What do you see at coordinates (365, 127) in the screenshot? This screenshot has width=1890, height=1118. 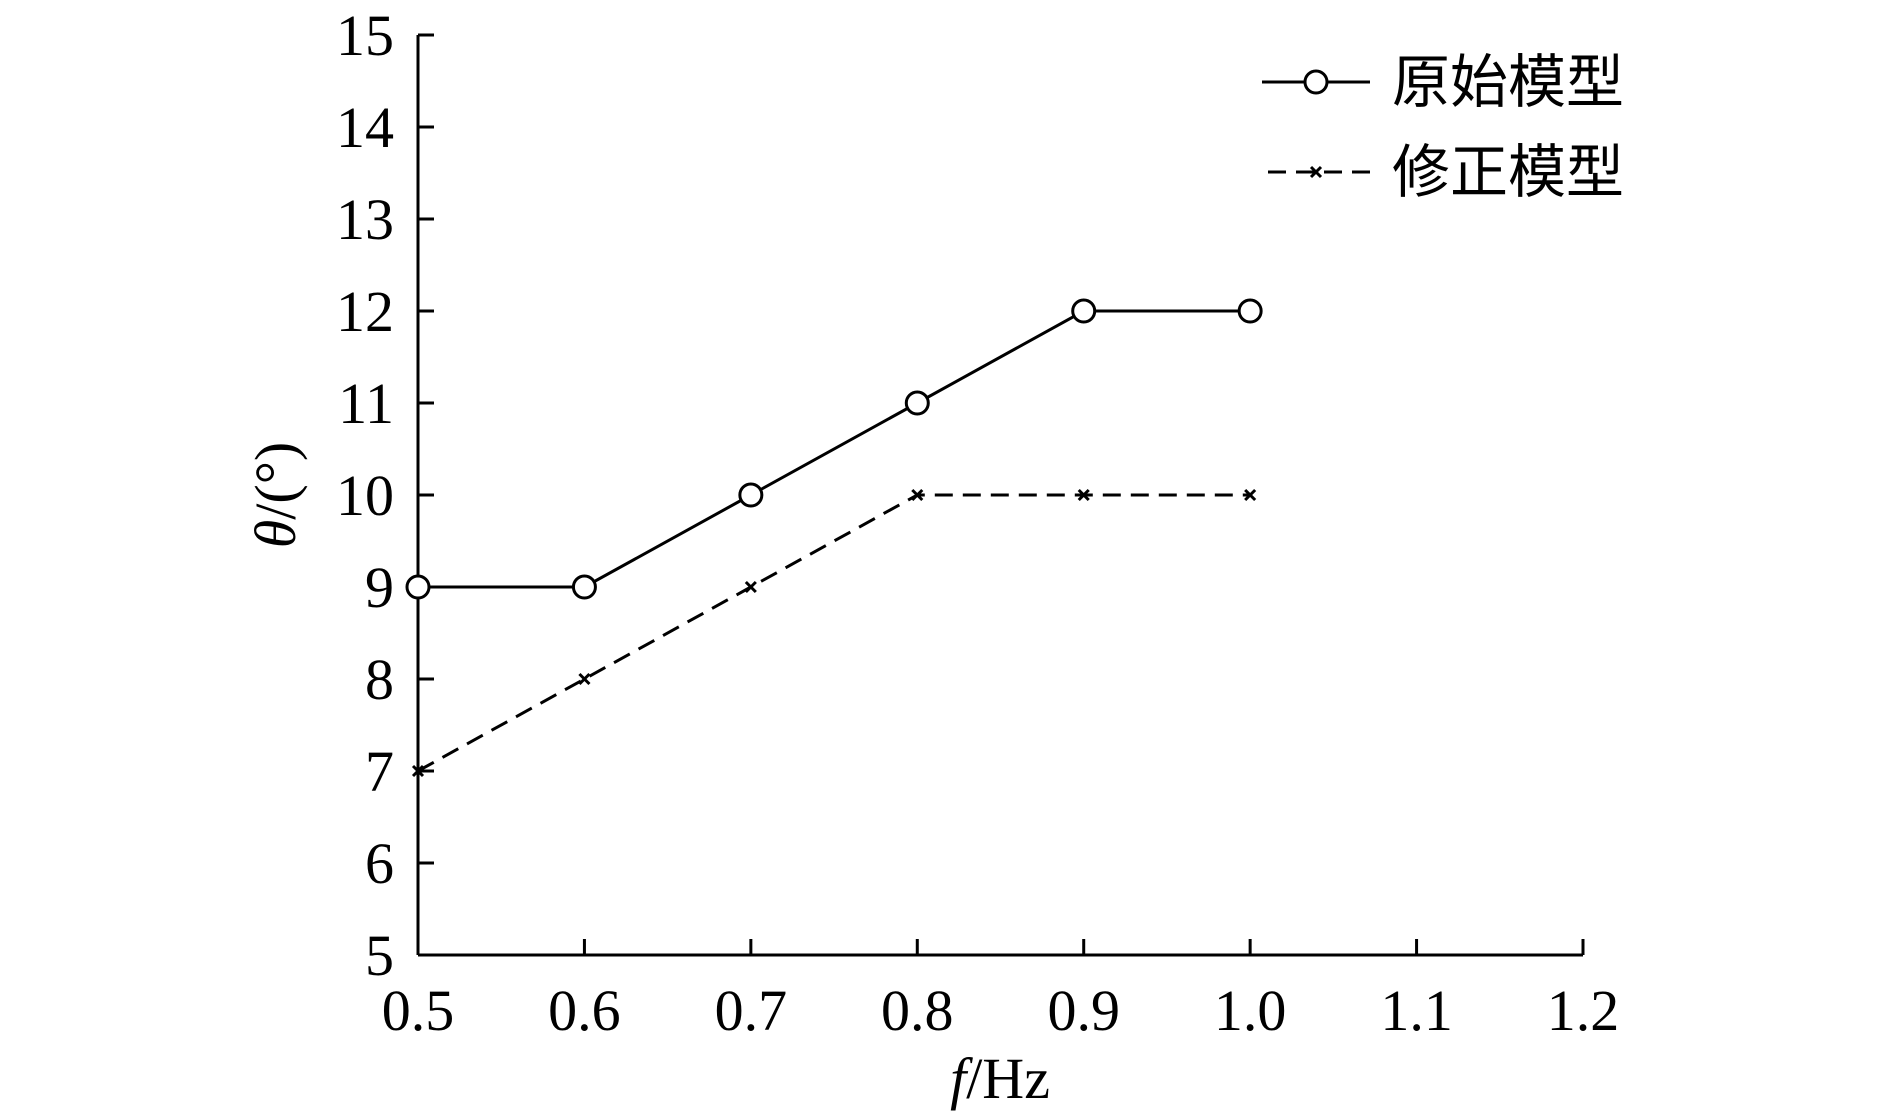 I see `y-tick-label: 14` at bounding box center [365, 127].